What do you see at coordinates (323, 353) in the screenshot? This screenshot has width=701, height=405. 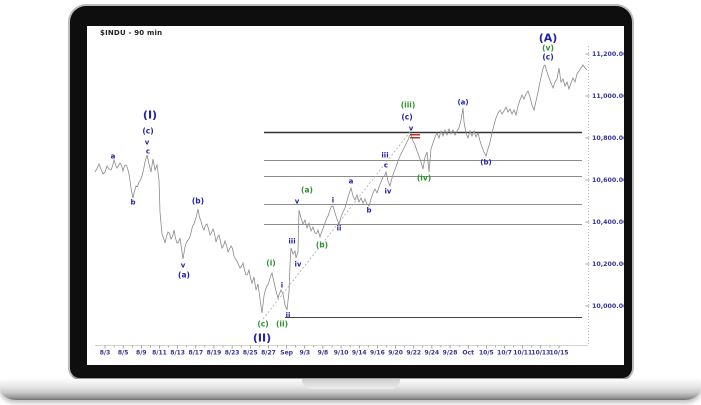 I see `x-tick-label: 9/8` at bounding box center [323, 353].